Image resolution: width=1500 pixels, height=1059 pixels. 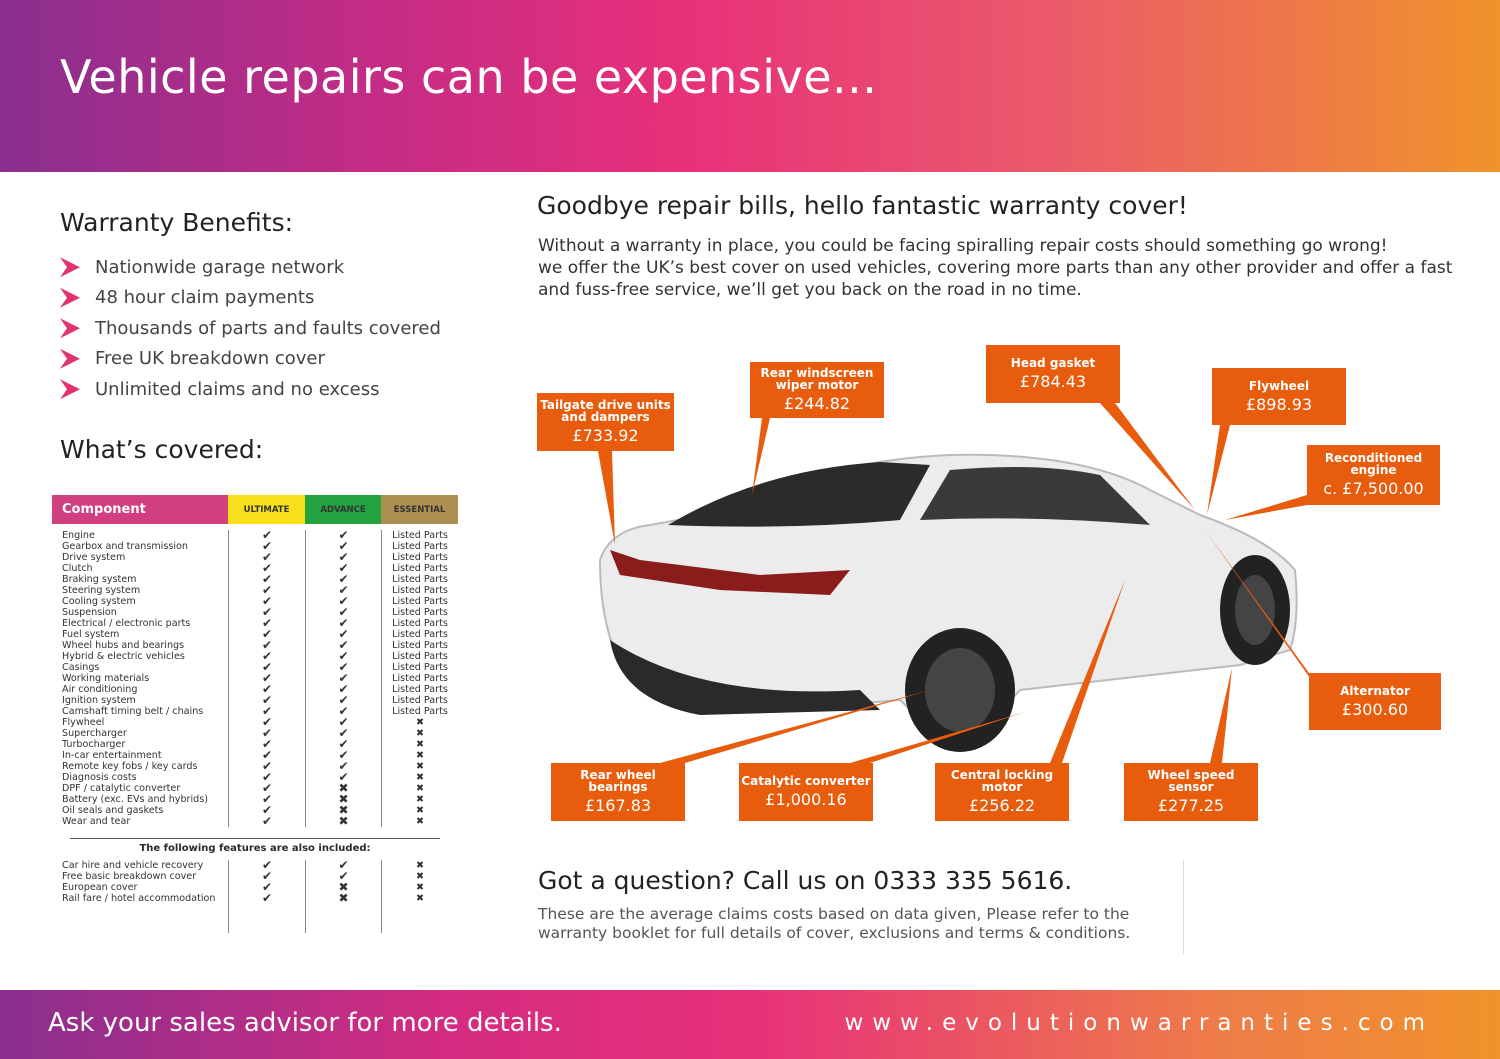 What do you see at coordinates (113, 810) in the screenshot?
I see `table-cell: Oil seals and gaskets` at bounding box center [113, 810].